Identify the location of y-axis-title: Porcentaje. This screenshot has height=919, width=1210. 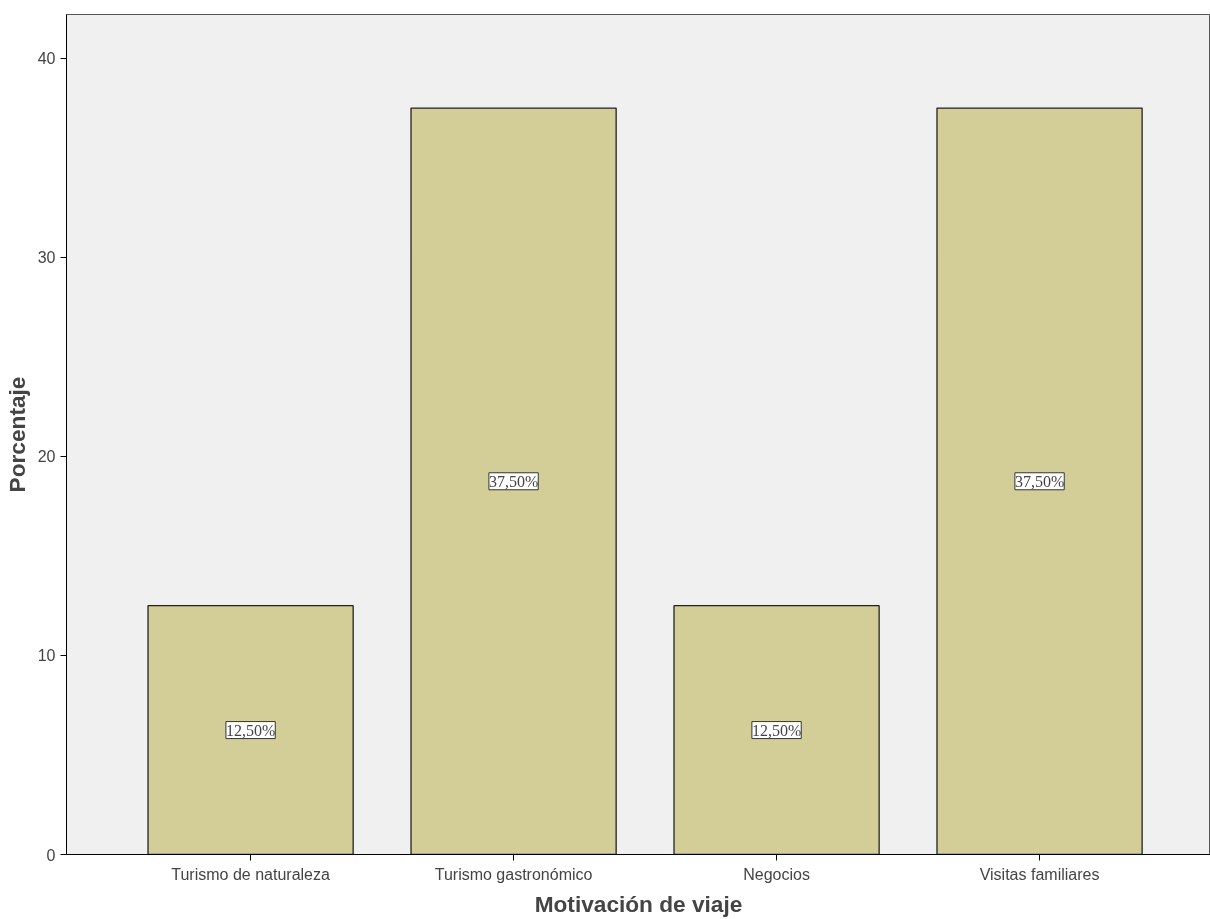
(16, 434).